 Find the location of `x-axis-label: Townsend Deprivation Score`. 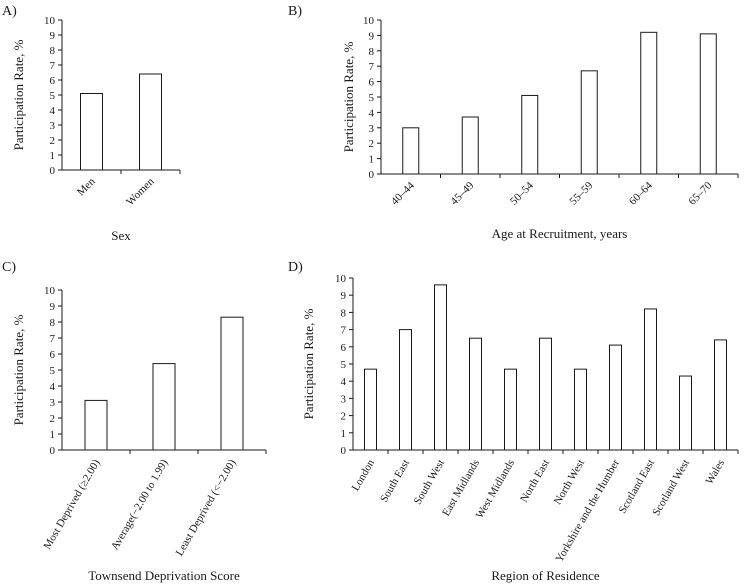

x-axis-label: Townsend Deprivation Score is located at coordinates (164, 575).